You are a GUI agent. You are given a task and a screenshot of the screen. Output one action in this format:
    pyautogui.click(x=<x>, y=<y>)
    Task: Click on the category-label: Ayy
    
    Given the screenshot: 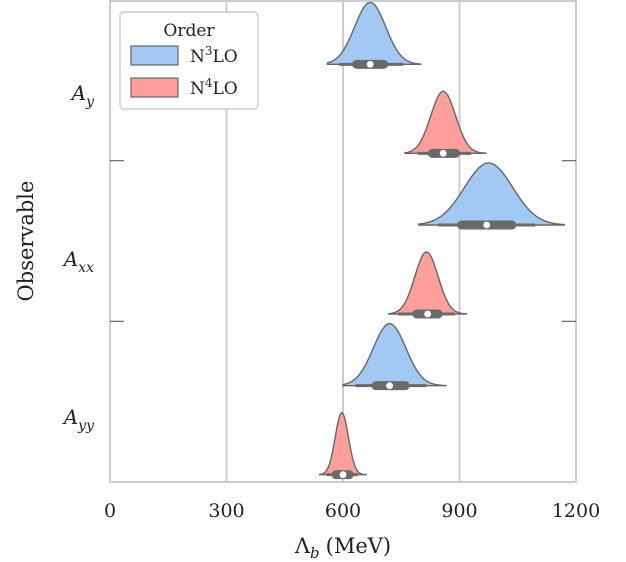 What is the action you would take?
    pyautogui.click(x=78, y=419)
    